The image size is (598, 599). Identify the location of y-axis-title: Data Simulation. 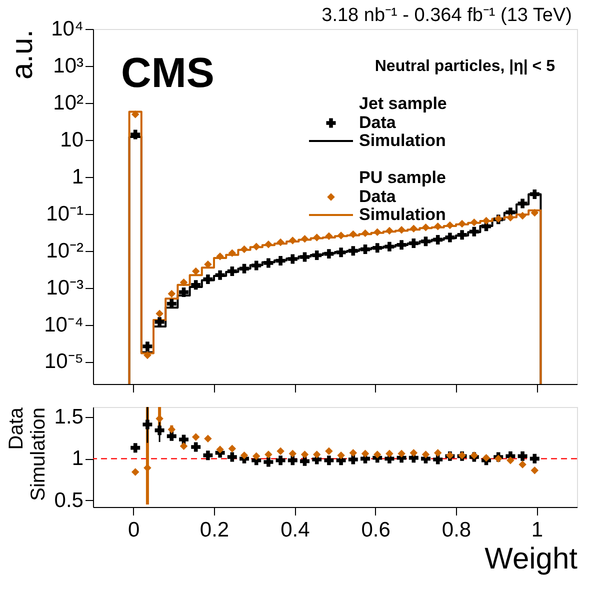
(27, 453).